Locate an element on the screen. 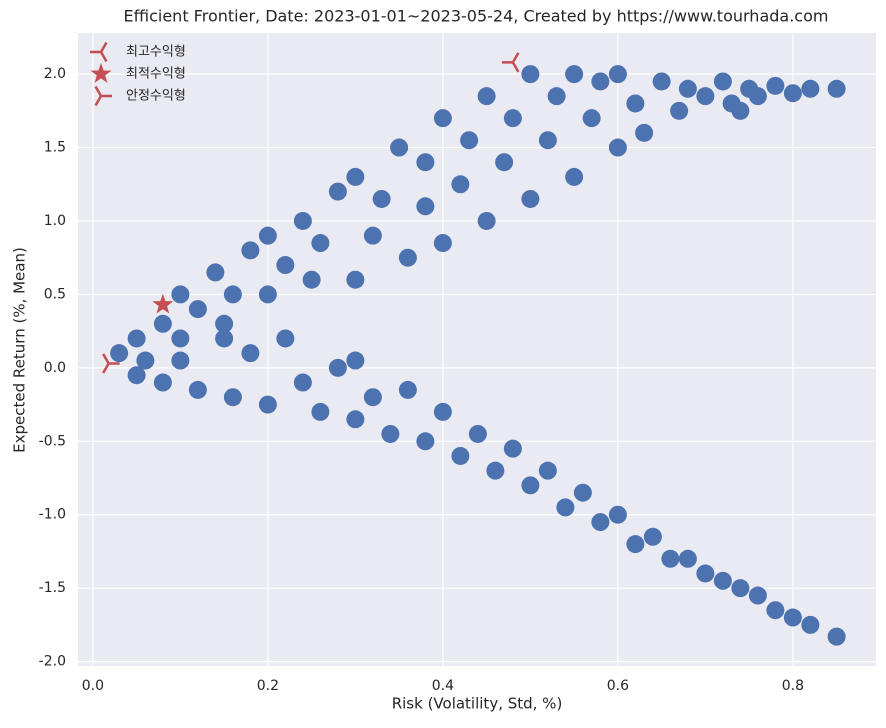  y-tick-label: -1.0 is located at coordinates (52, 515).